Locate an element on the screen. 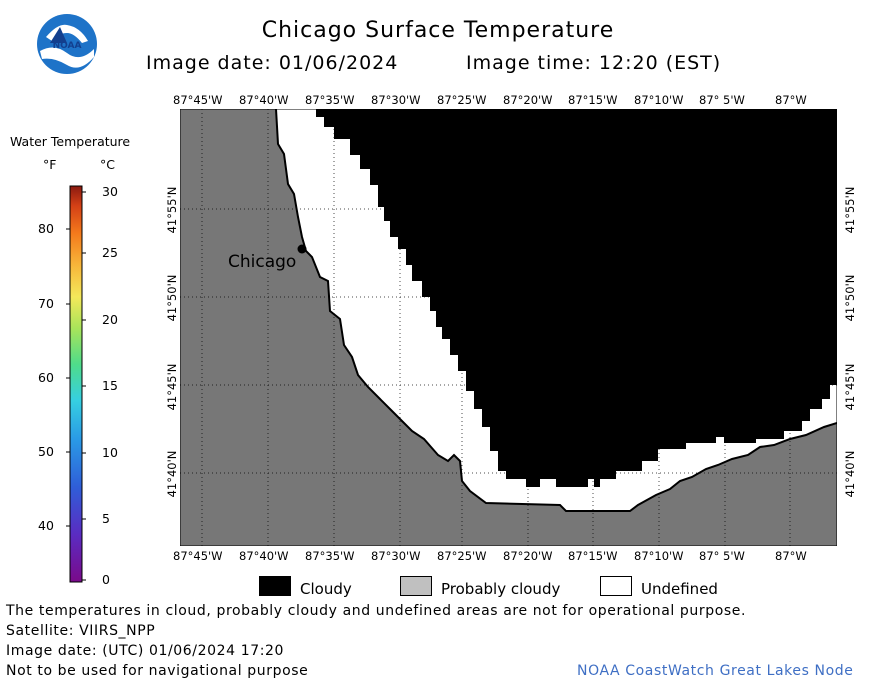 This screenshot has height=687, width=876. legend-label-undefined: Undefined is located at coordinates (679, 589).